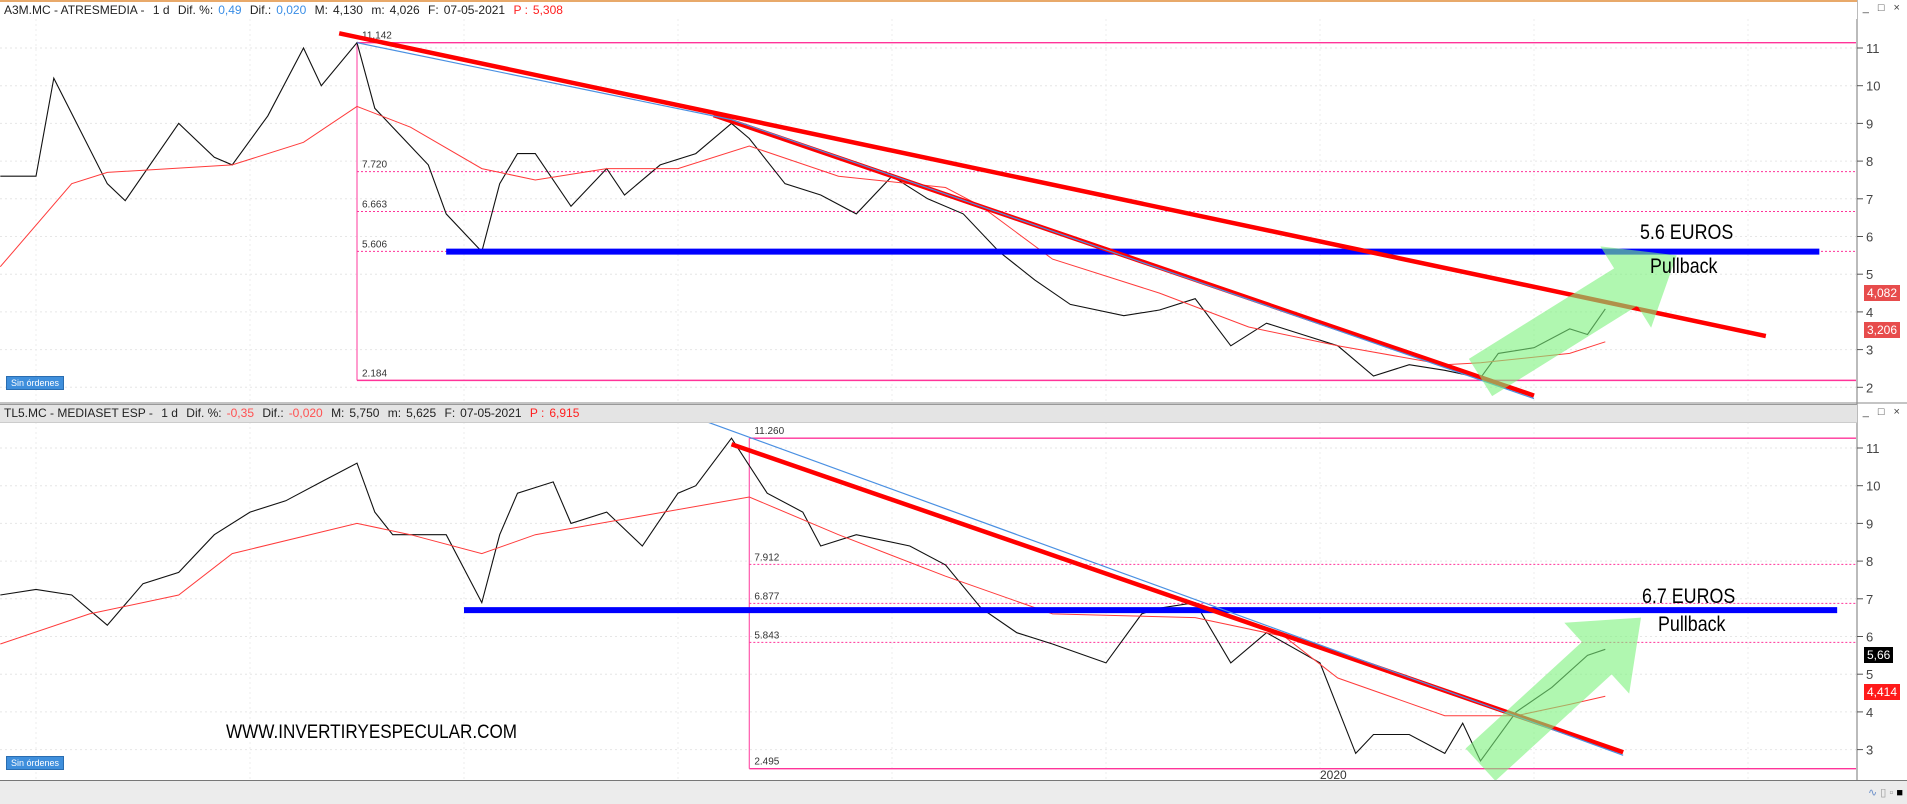  Describe the element at coordinates (769, 431) in the screenshot. I see `fib-level-label: 11.260` at that location.